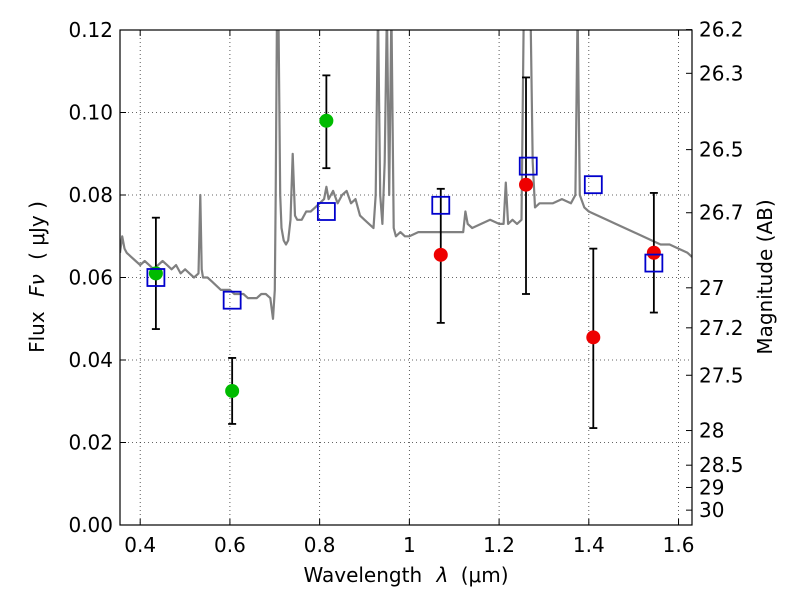 This screenshot has width=800, height=600. What do you see at coordinates (721, 73) in the screenshot?
I see `y2-tick-label: 26.3` at bounding box center [721, 73].